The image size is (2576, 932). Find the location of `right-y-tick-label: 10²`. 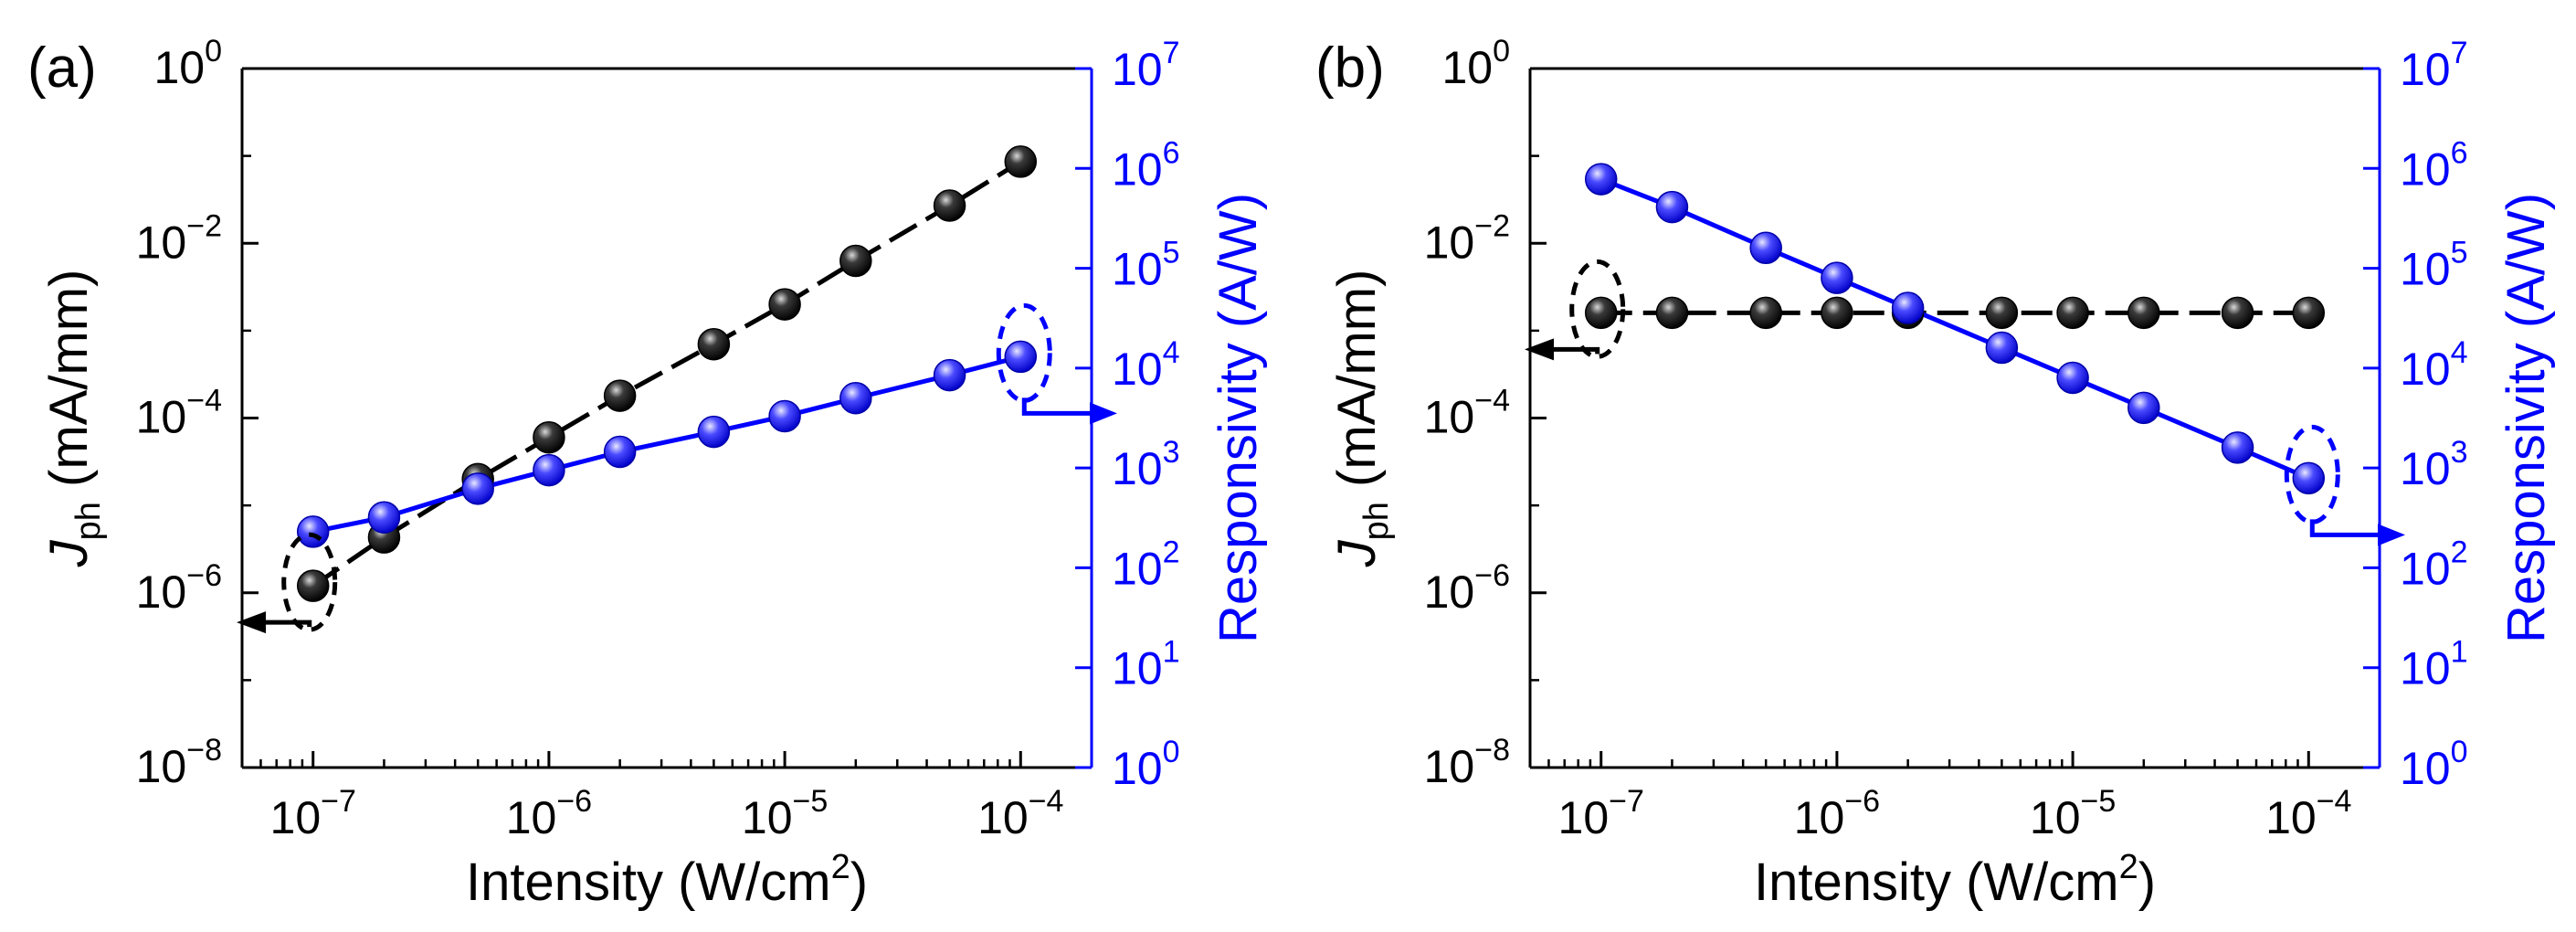

right-y-tick-label: 10² is located at coordinates (1146, 564).